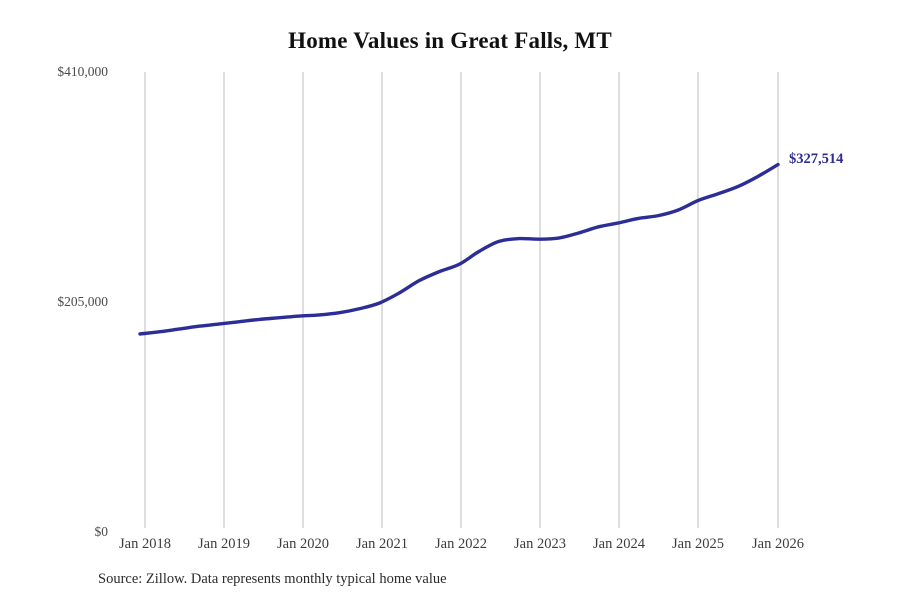 The height and width of the screenshot is (600, 900). I want to click on x-axis-tick-jan-2018: Jan 2018, so click(145, 544).